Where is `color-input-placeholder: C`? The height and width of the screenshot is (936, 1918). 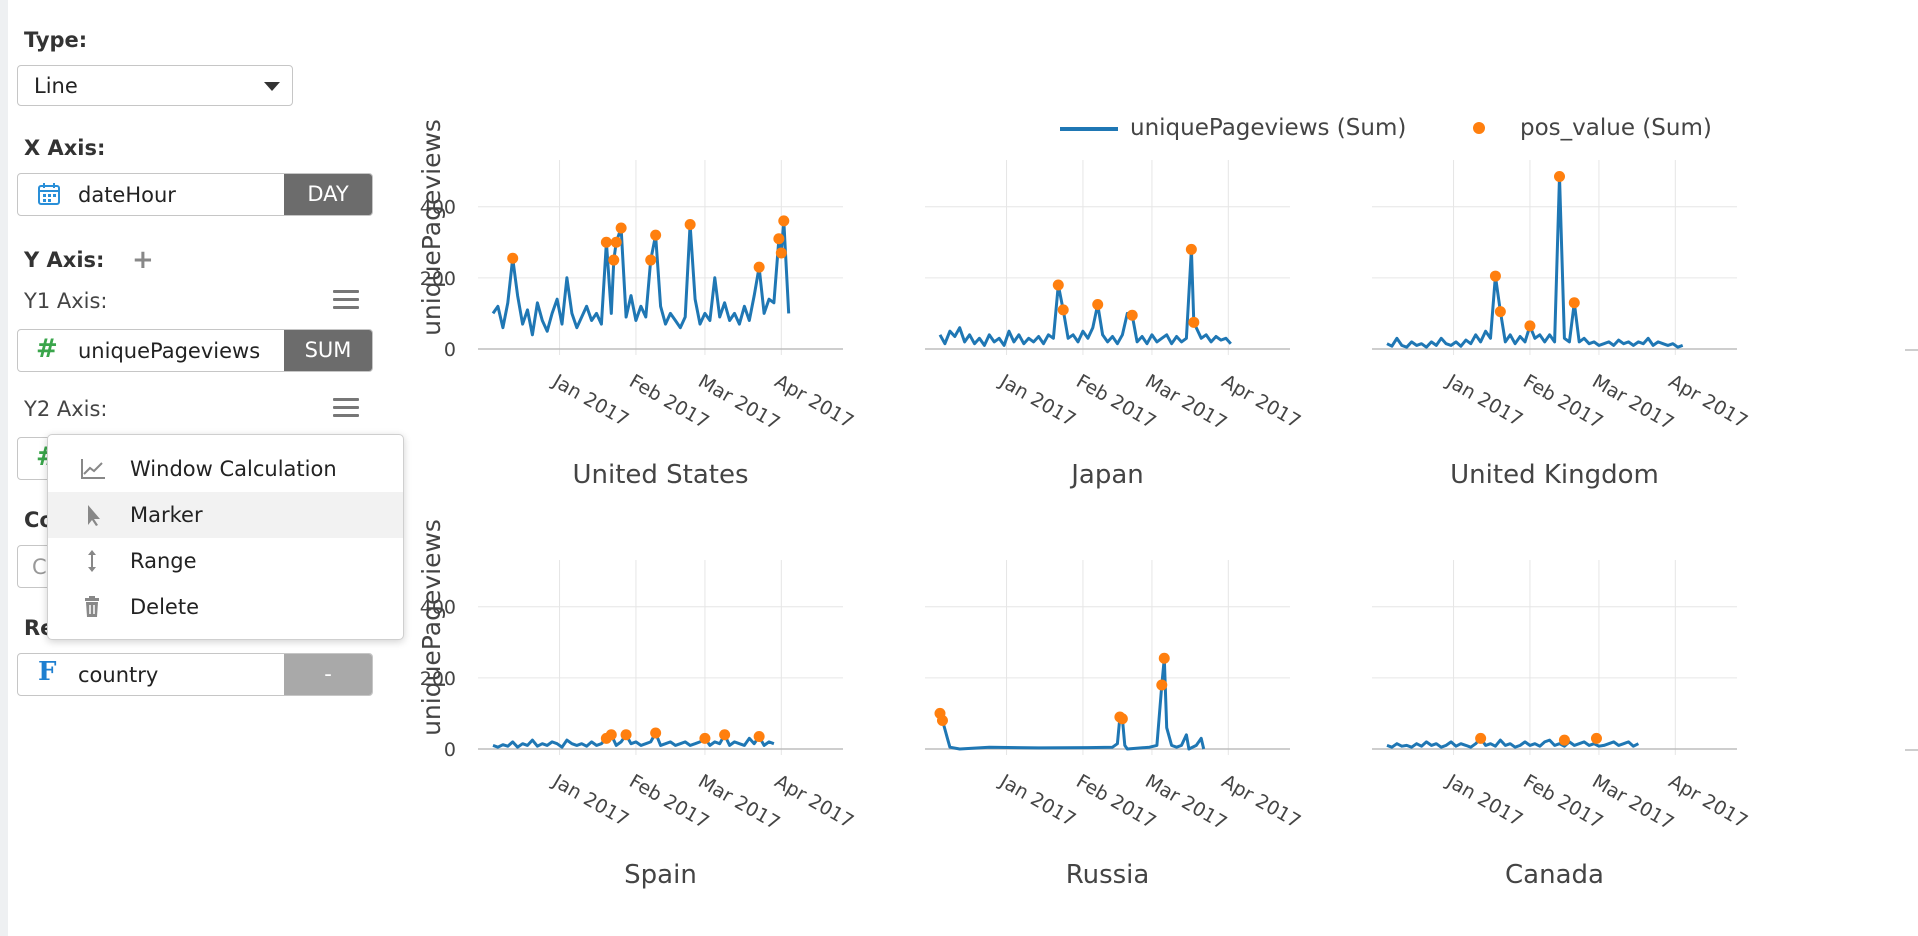 color-input-placeholder: C is located at coordinates (39, 567).